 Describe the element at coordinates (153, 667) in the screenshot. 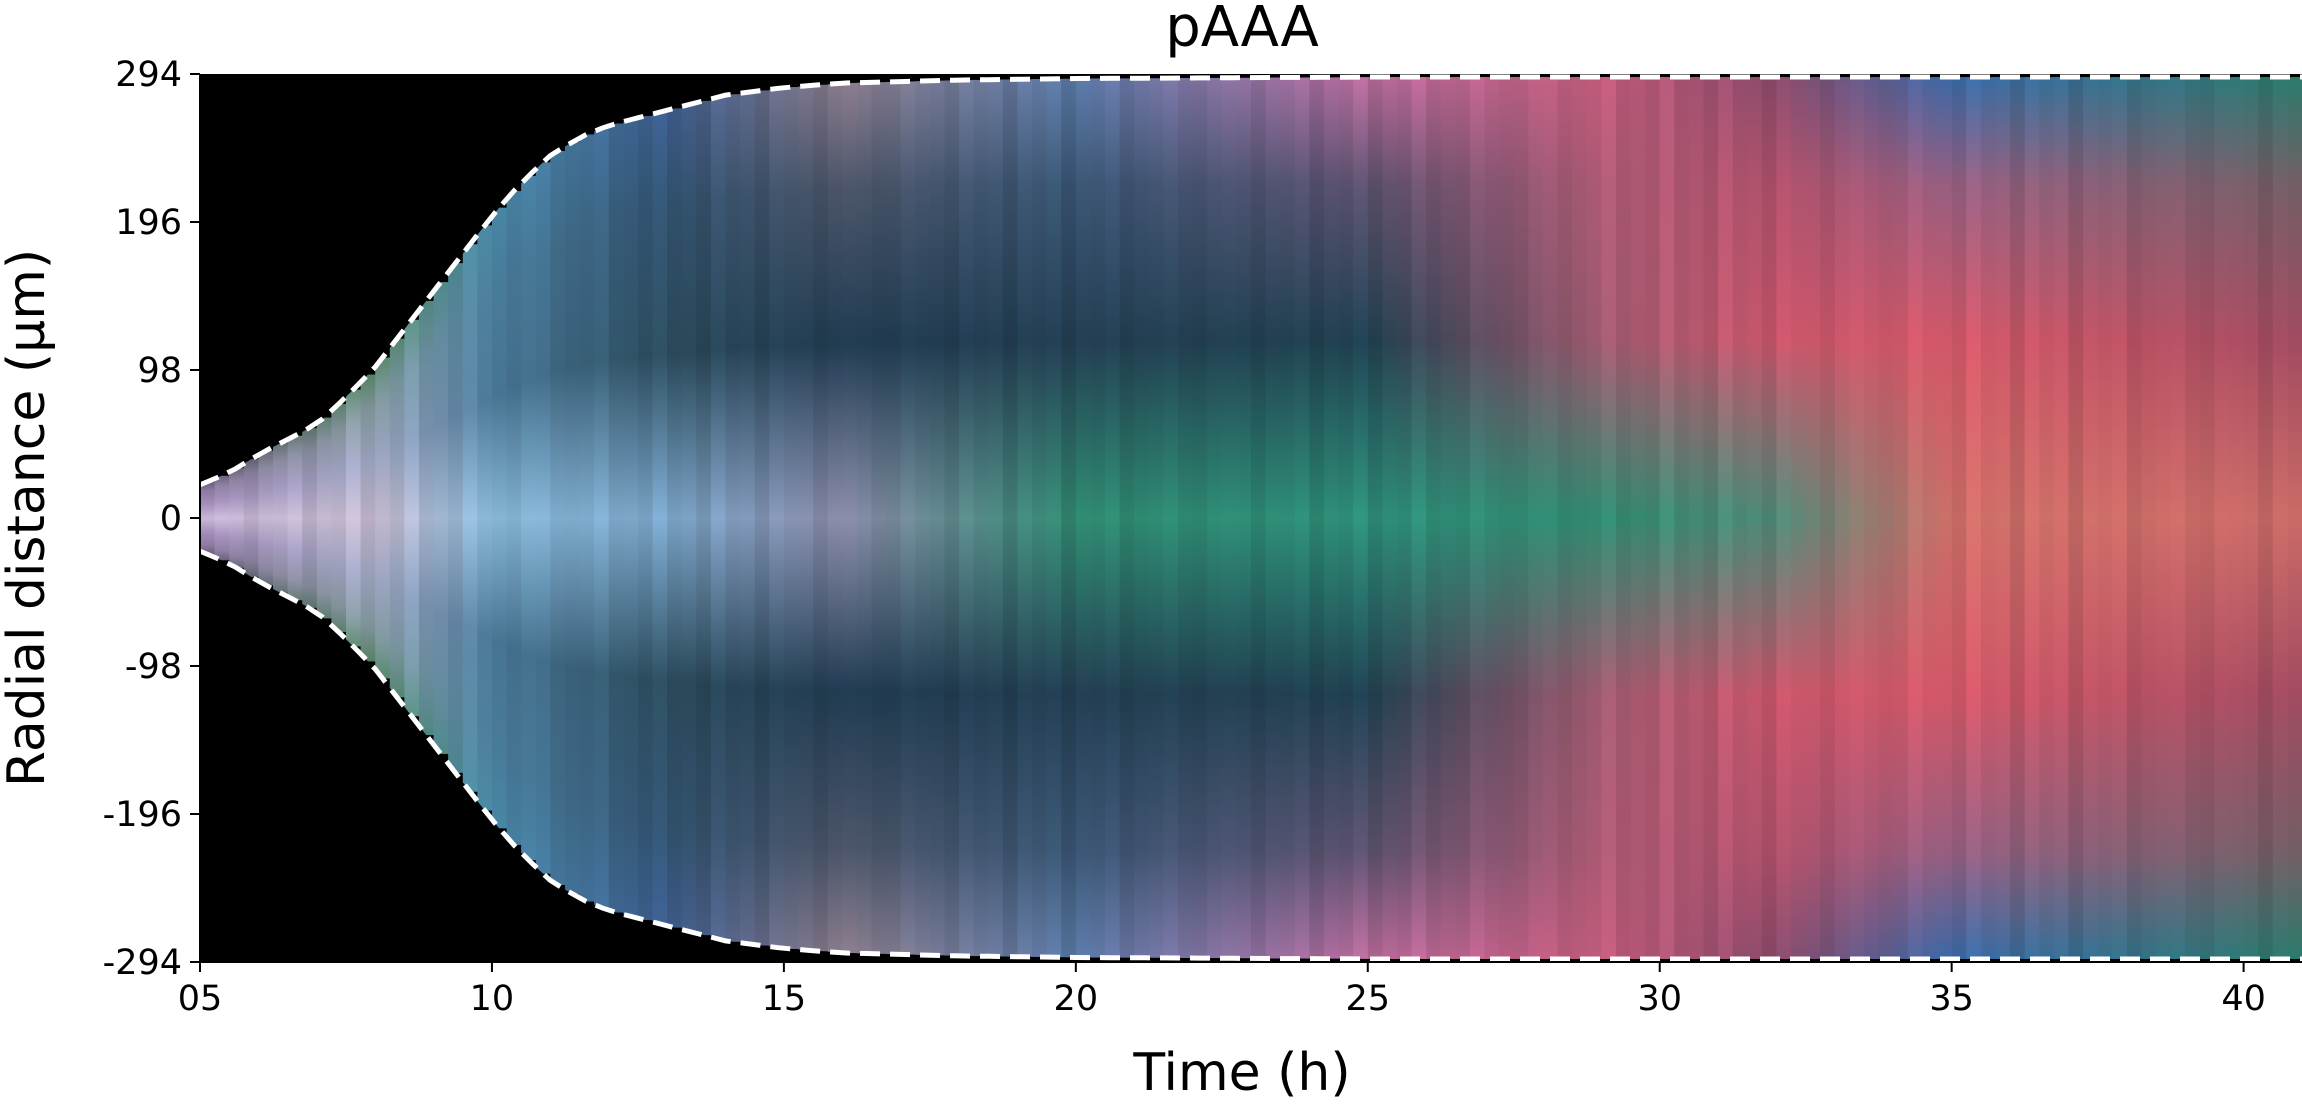

I see `y-tick-label: -98` at that location.